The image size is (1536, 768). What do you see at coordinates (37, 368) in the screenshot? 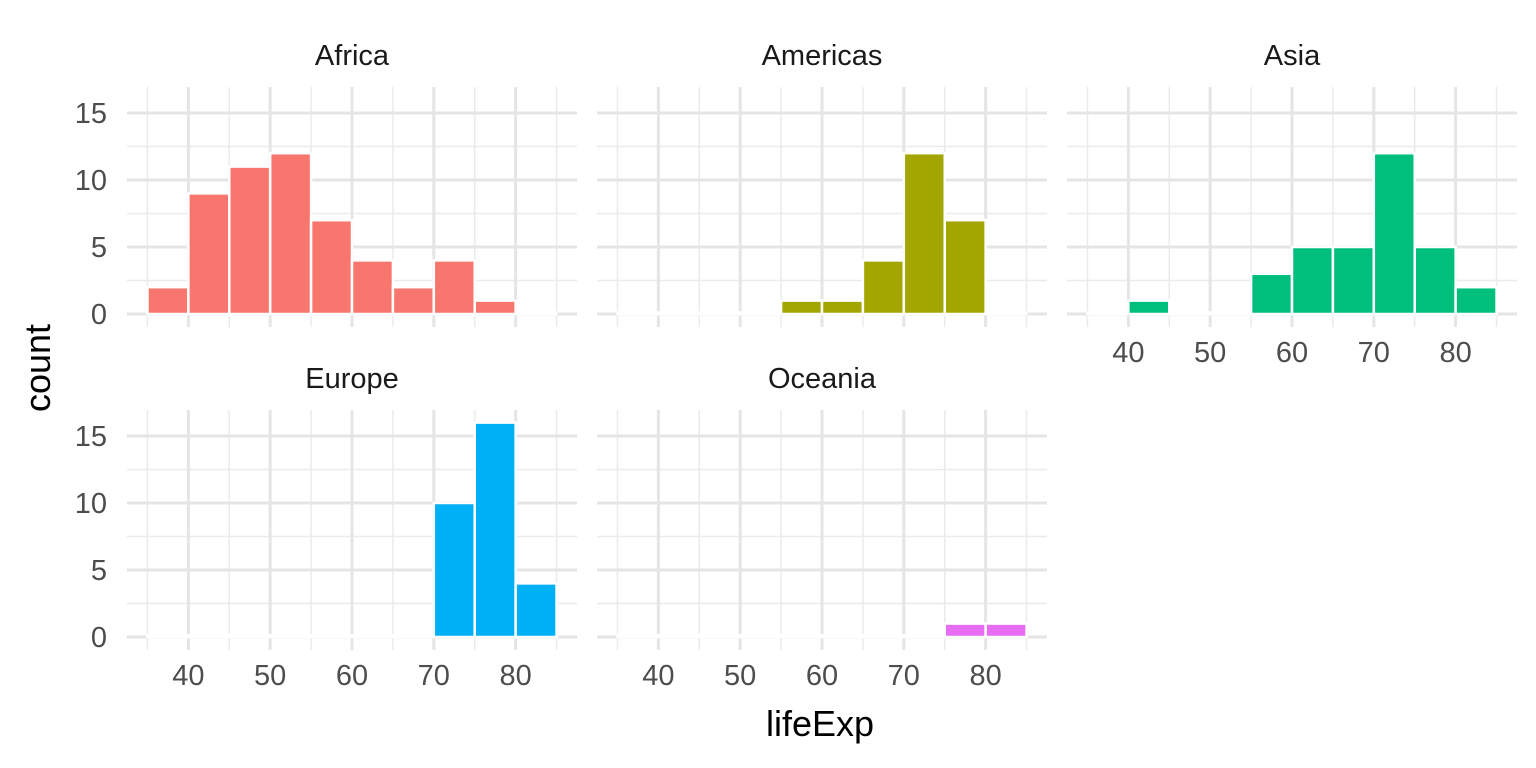
I see `y-axis-title: count` at bounding box center [37, 368].